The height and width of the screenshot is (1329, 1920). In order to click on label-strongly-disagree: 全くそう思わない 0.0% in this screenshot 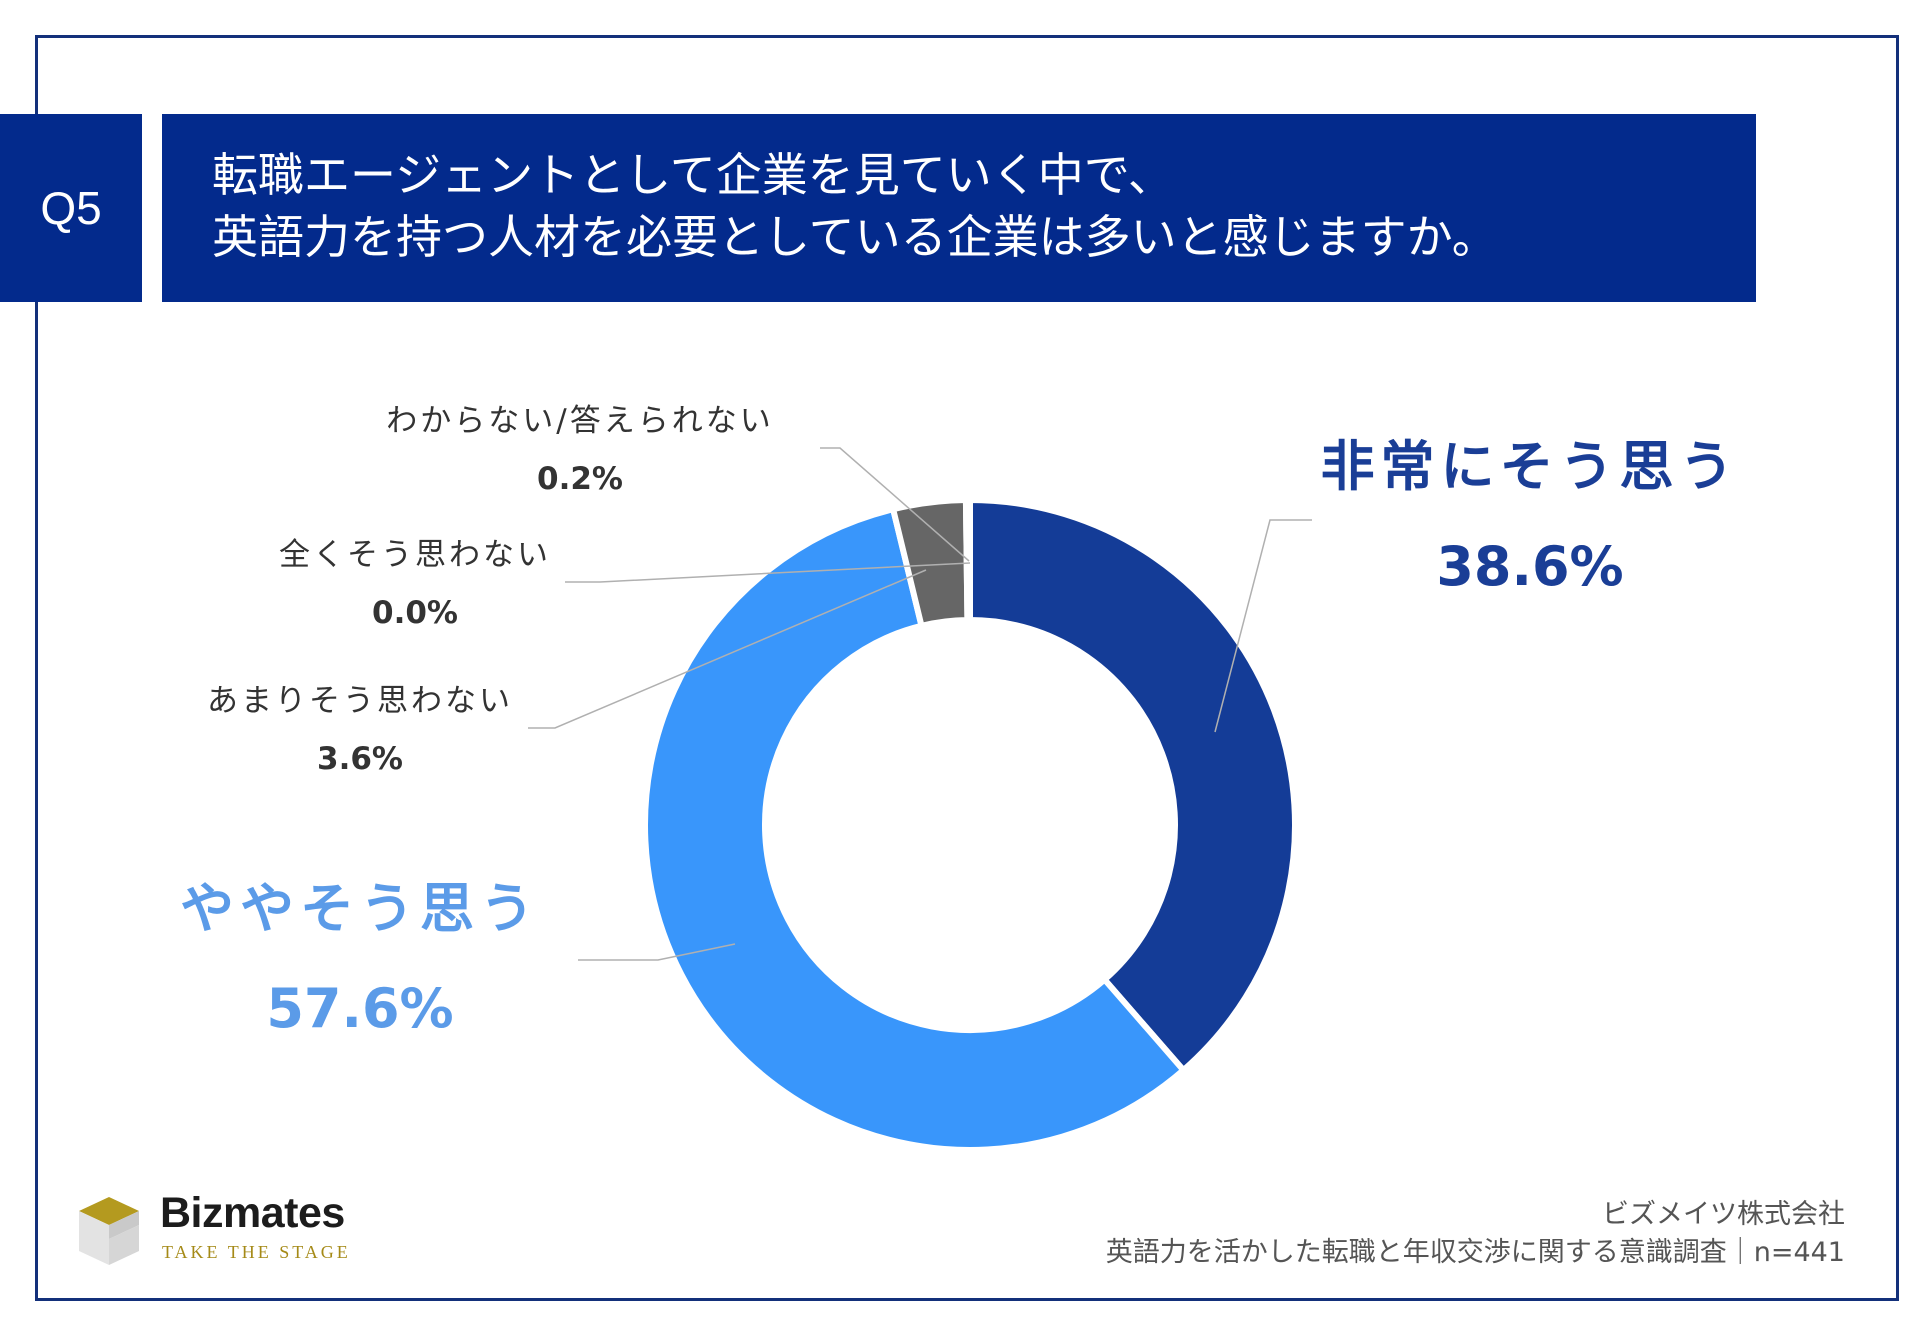, I will do `click(415, 584)`.